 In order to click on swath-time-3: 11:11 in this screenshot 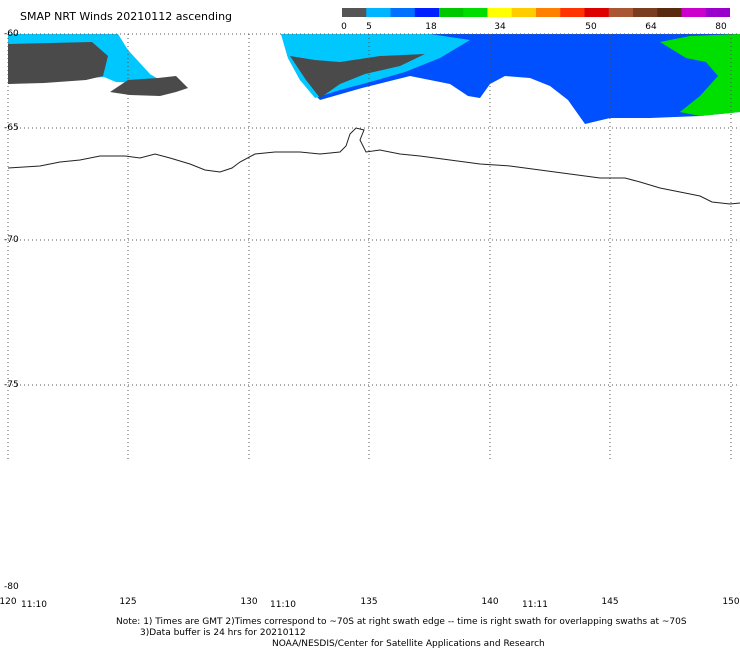, I will do `click(535, 605)`.